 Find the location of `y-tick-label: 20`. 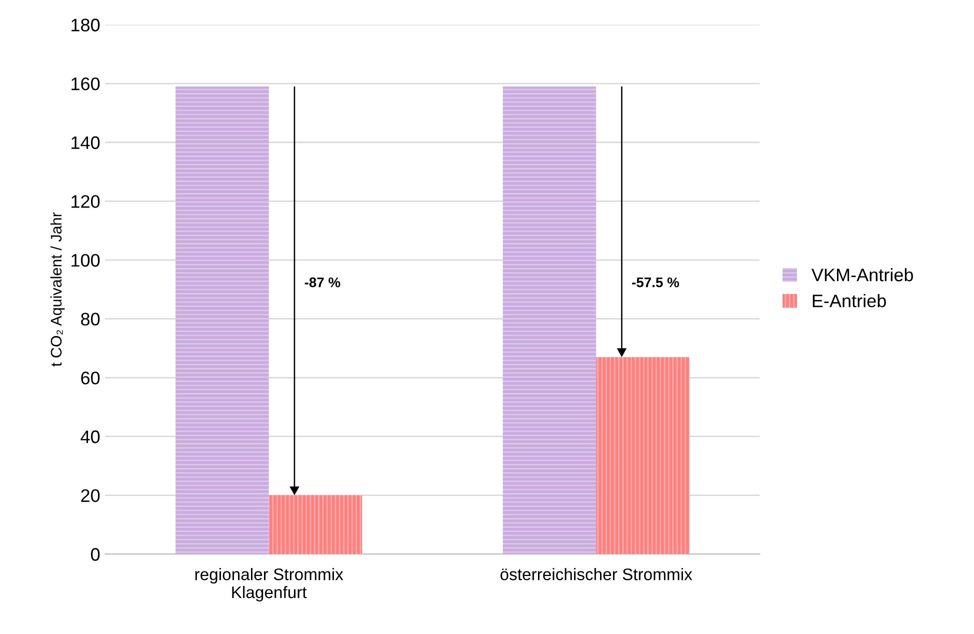

y-tick-label: 20 is located at coordinates (90, 495).